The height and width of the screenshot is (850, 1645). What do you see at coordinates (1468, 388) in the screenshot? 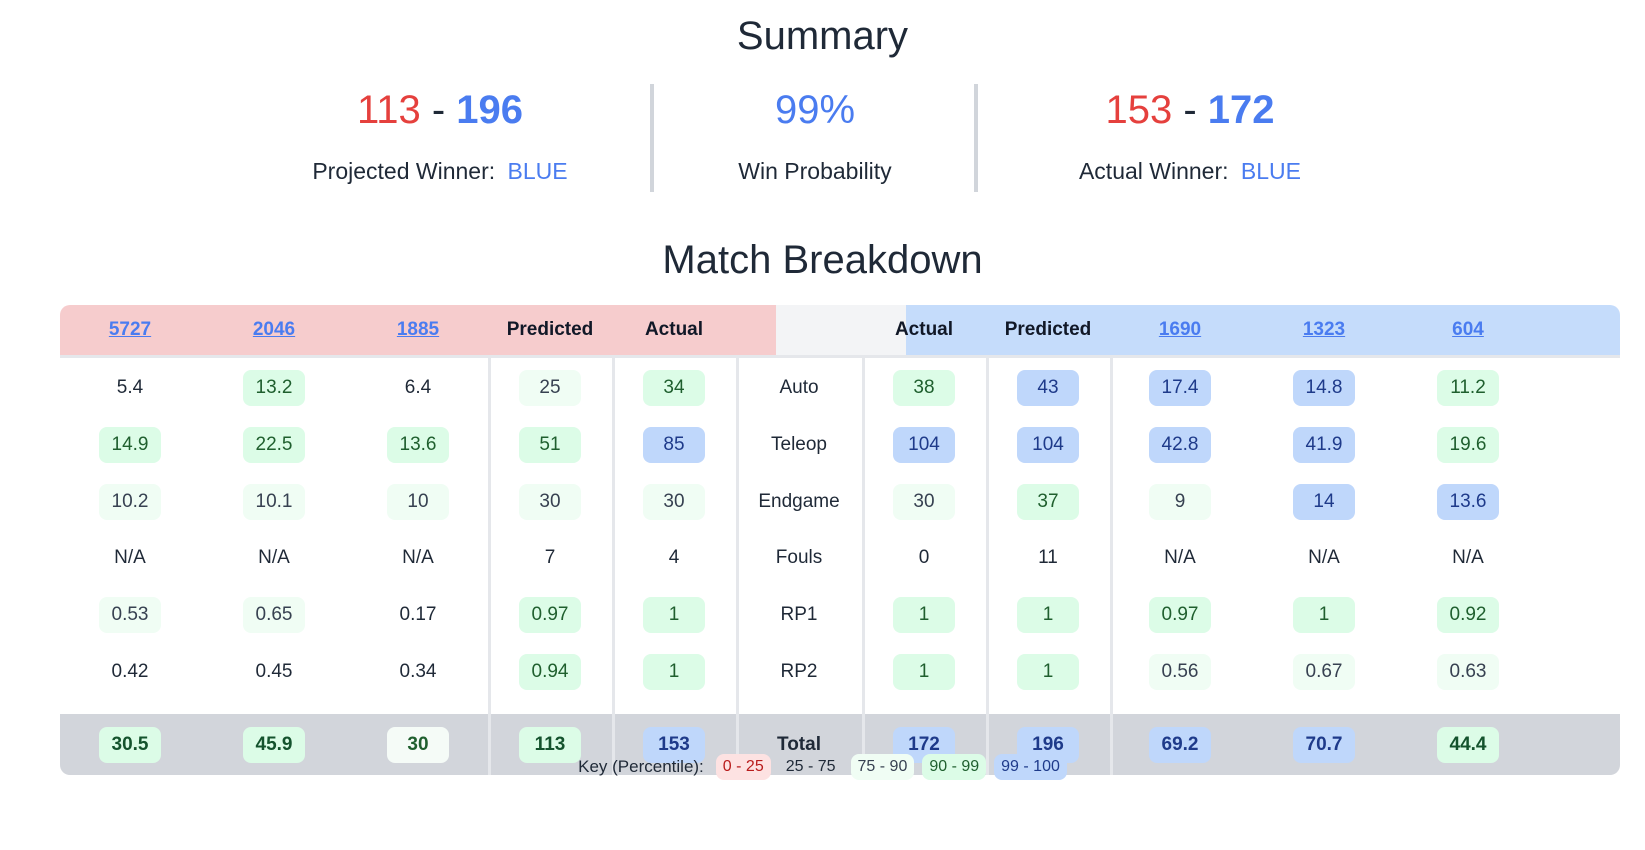
I see `auto-cell: 11.2` at bounding box center [1468, 388].